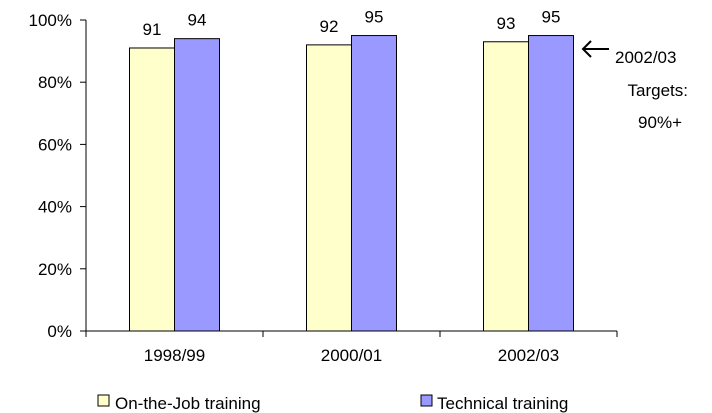 Image resolution: width=712 pixels, height=413 pixels. Describe the element at coordinates (55, 82) in the screenshot. I see `y-tick-label: 80%` at that location.